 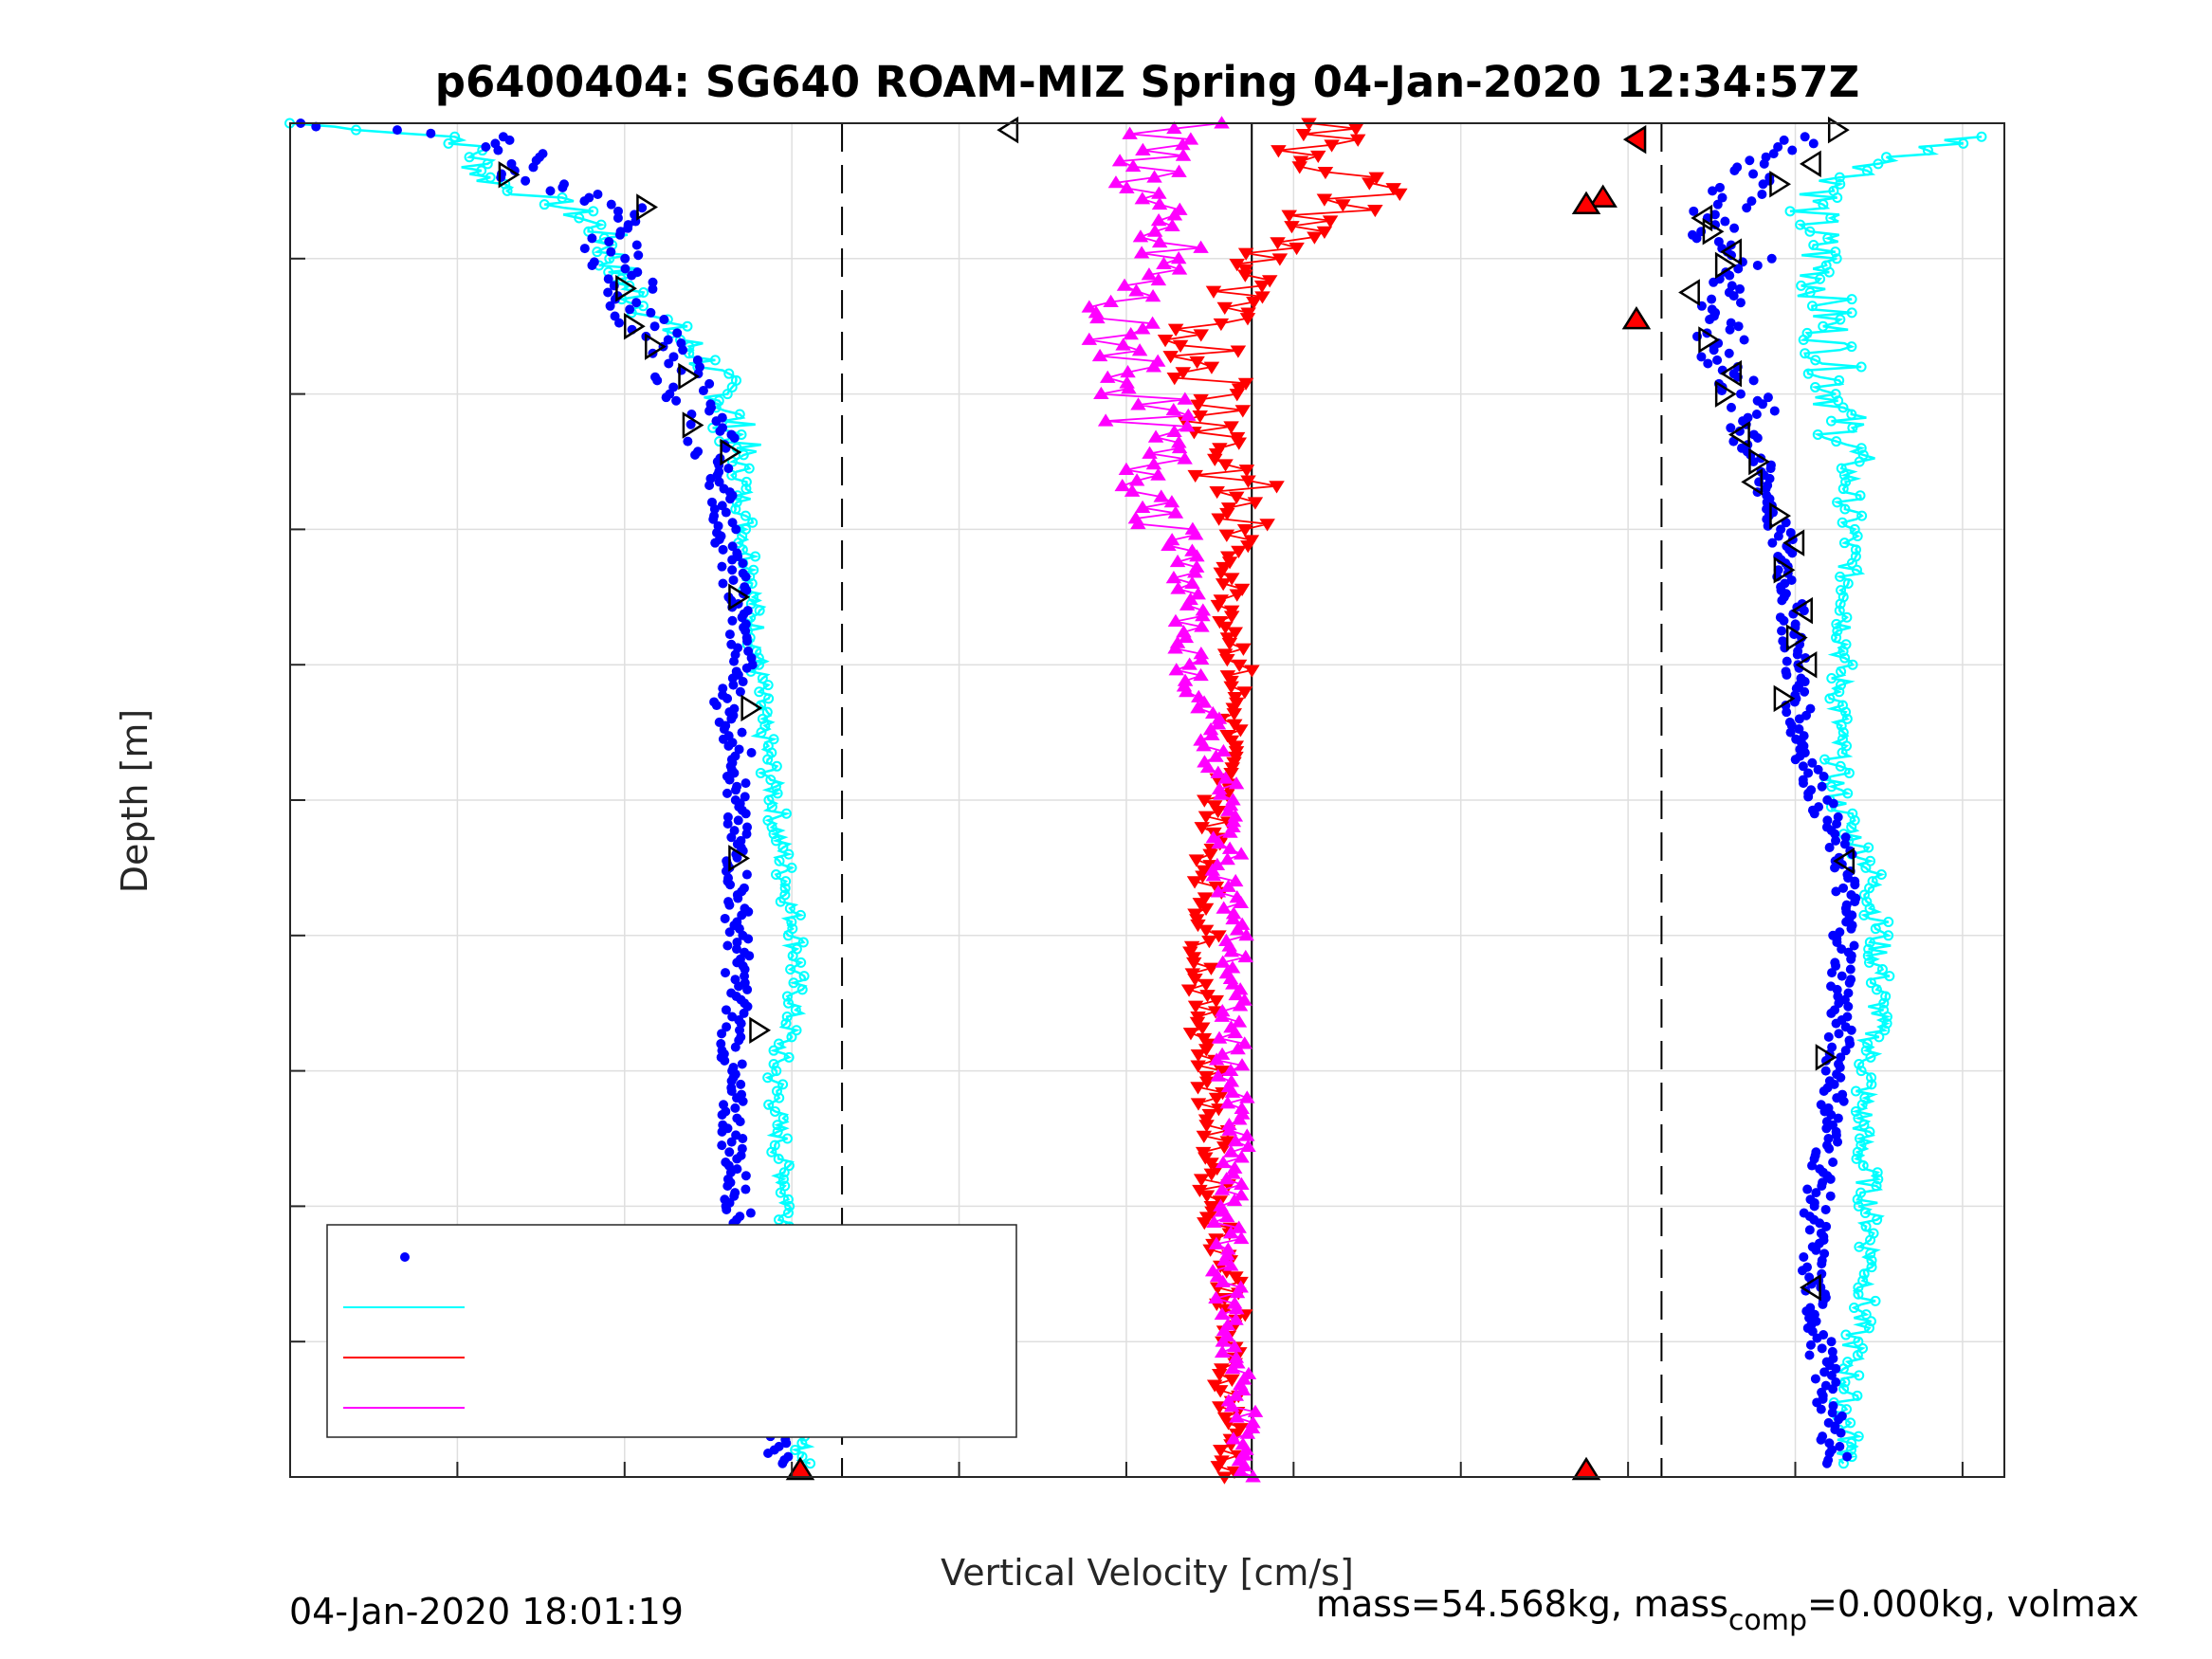 I want to click on y-axis-label: Depth [m], so click(x=134, y=801).